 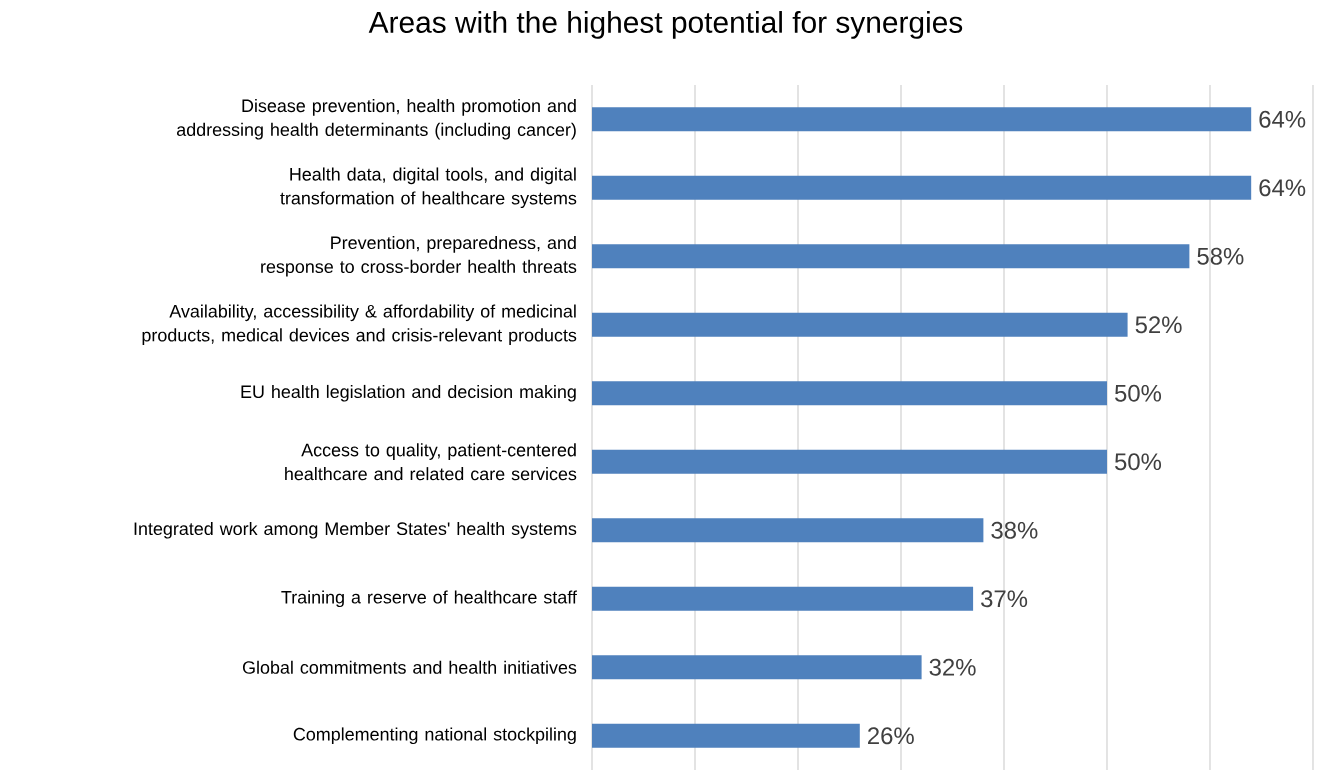 I want to click on data-label: 38%, so click(x=1014, y=530).